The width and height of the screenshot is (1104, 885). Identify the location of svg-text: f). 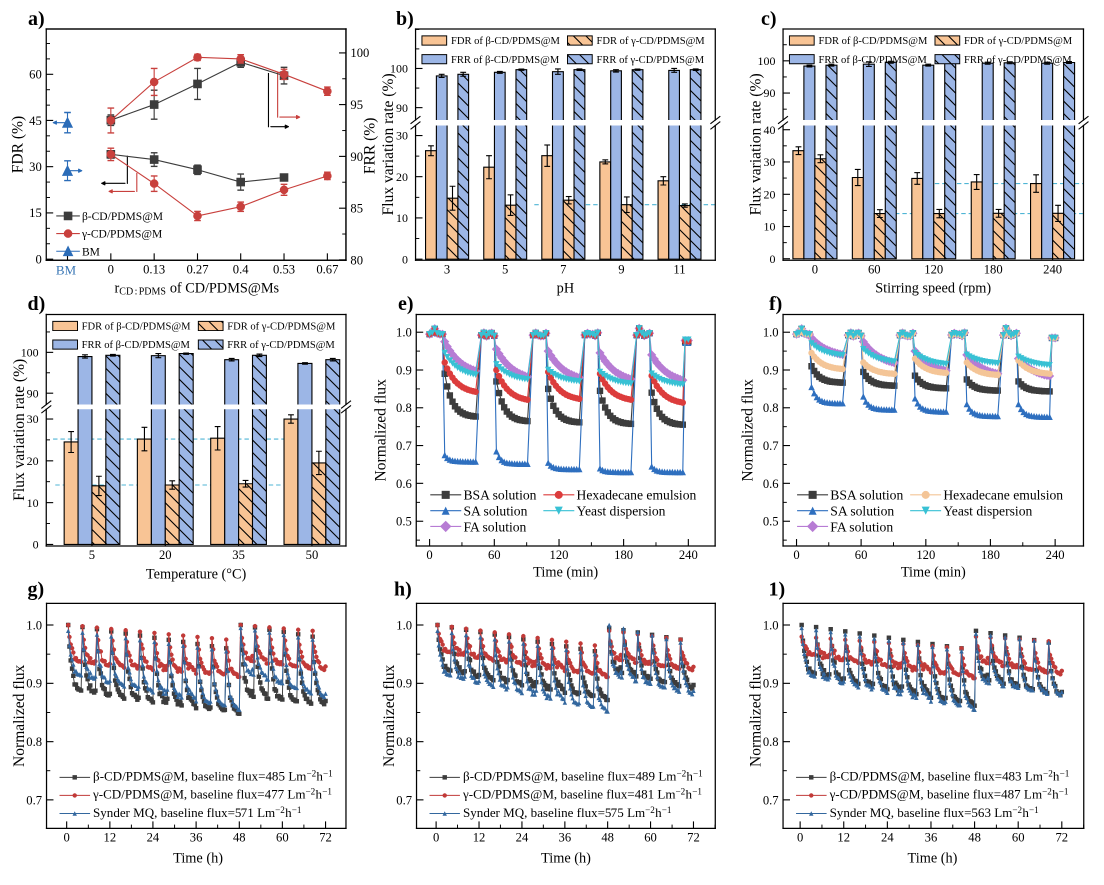
(775, 304).